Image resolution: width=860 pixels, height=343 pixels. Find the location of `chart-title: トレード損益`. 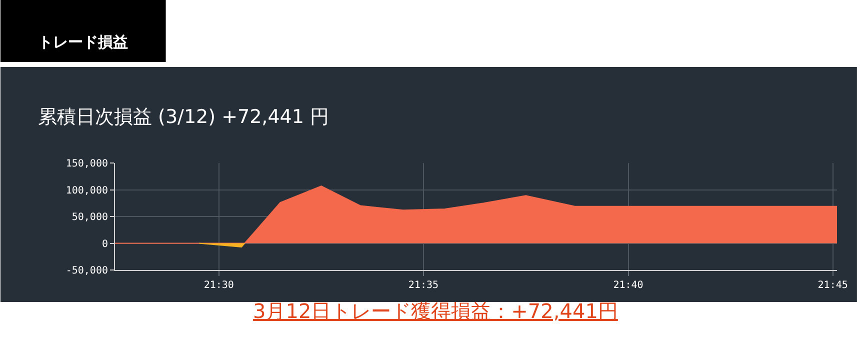

chart-title: トレード損益 is located at coordinates (83, 42).